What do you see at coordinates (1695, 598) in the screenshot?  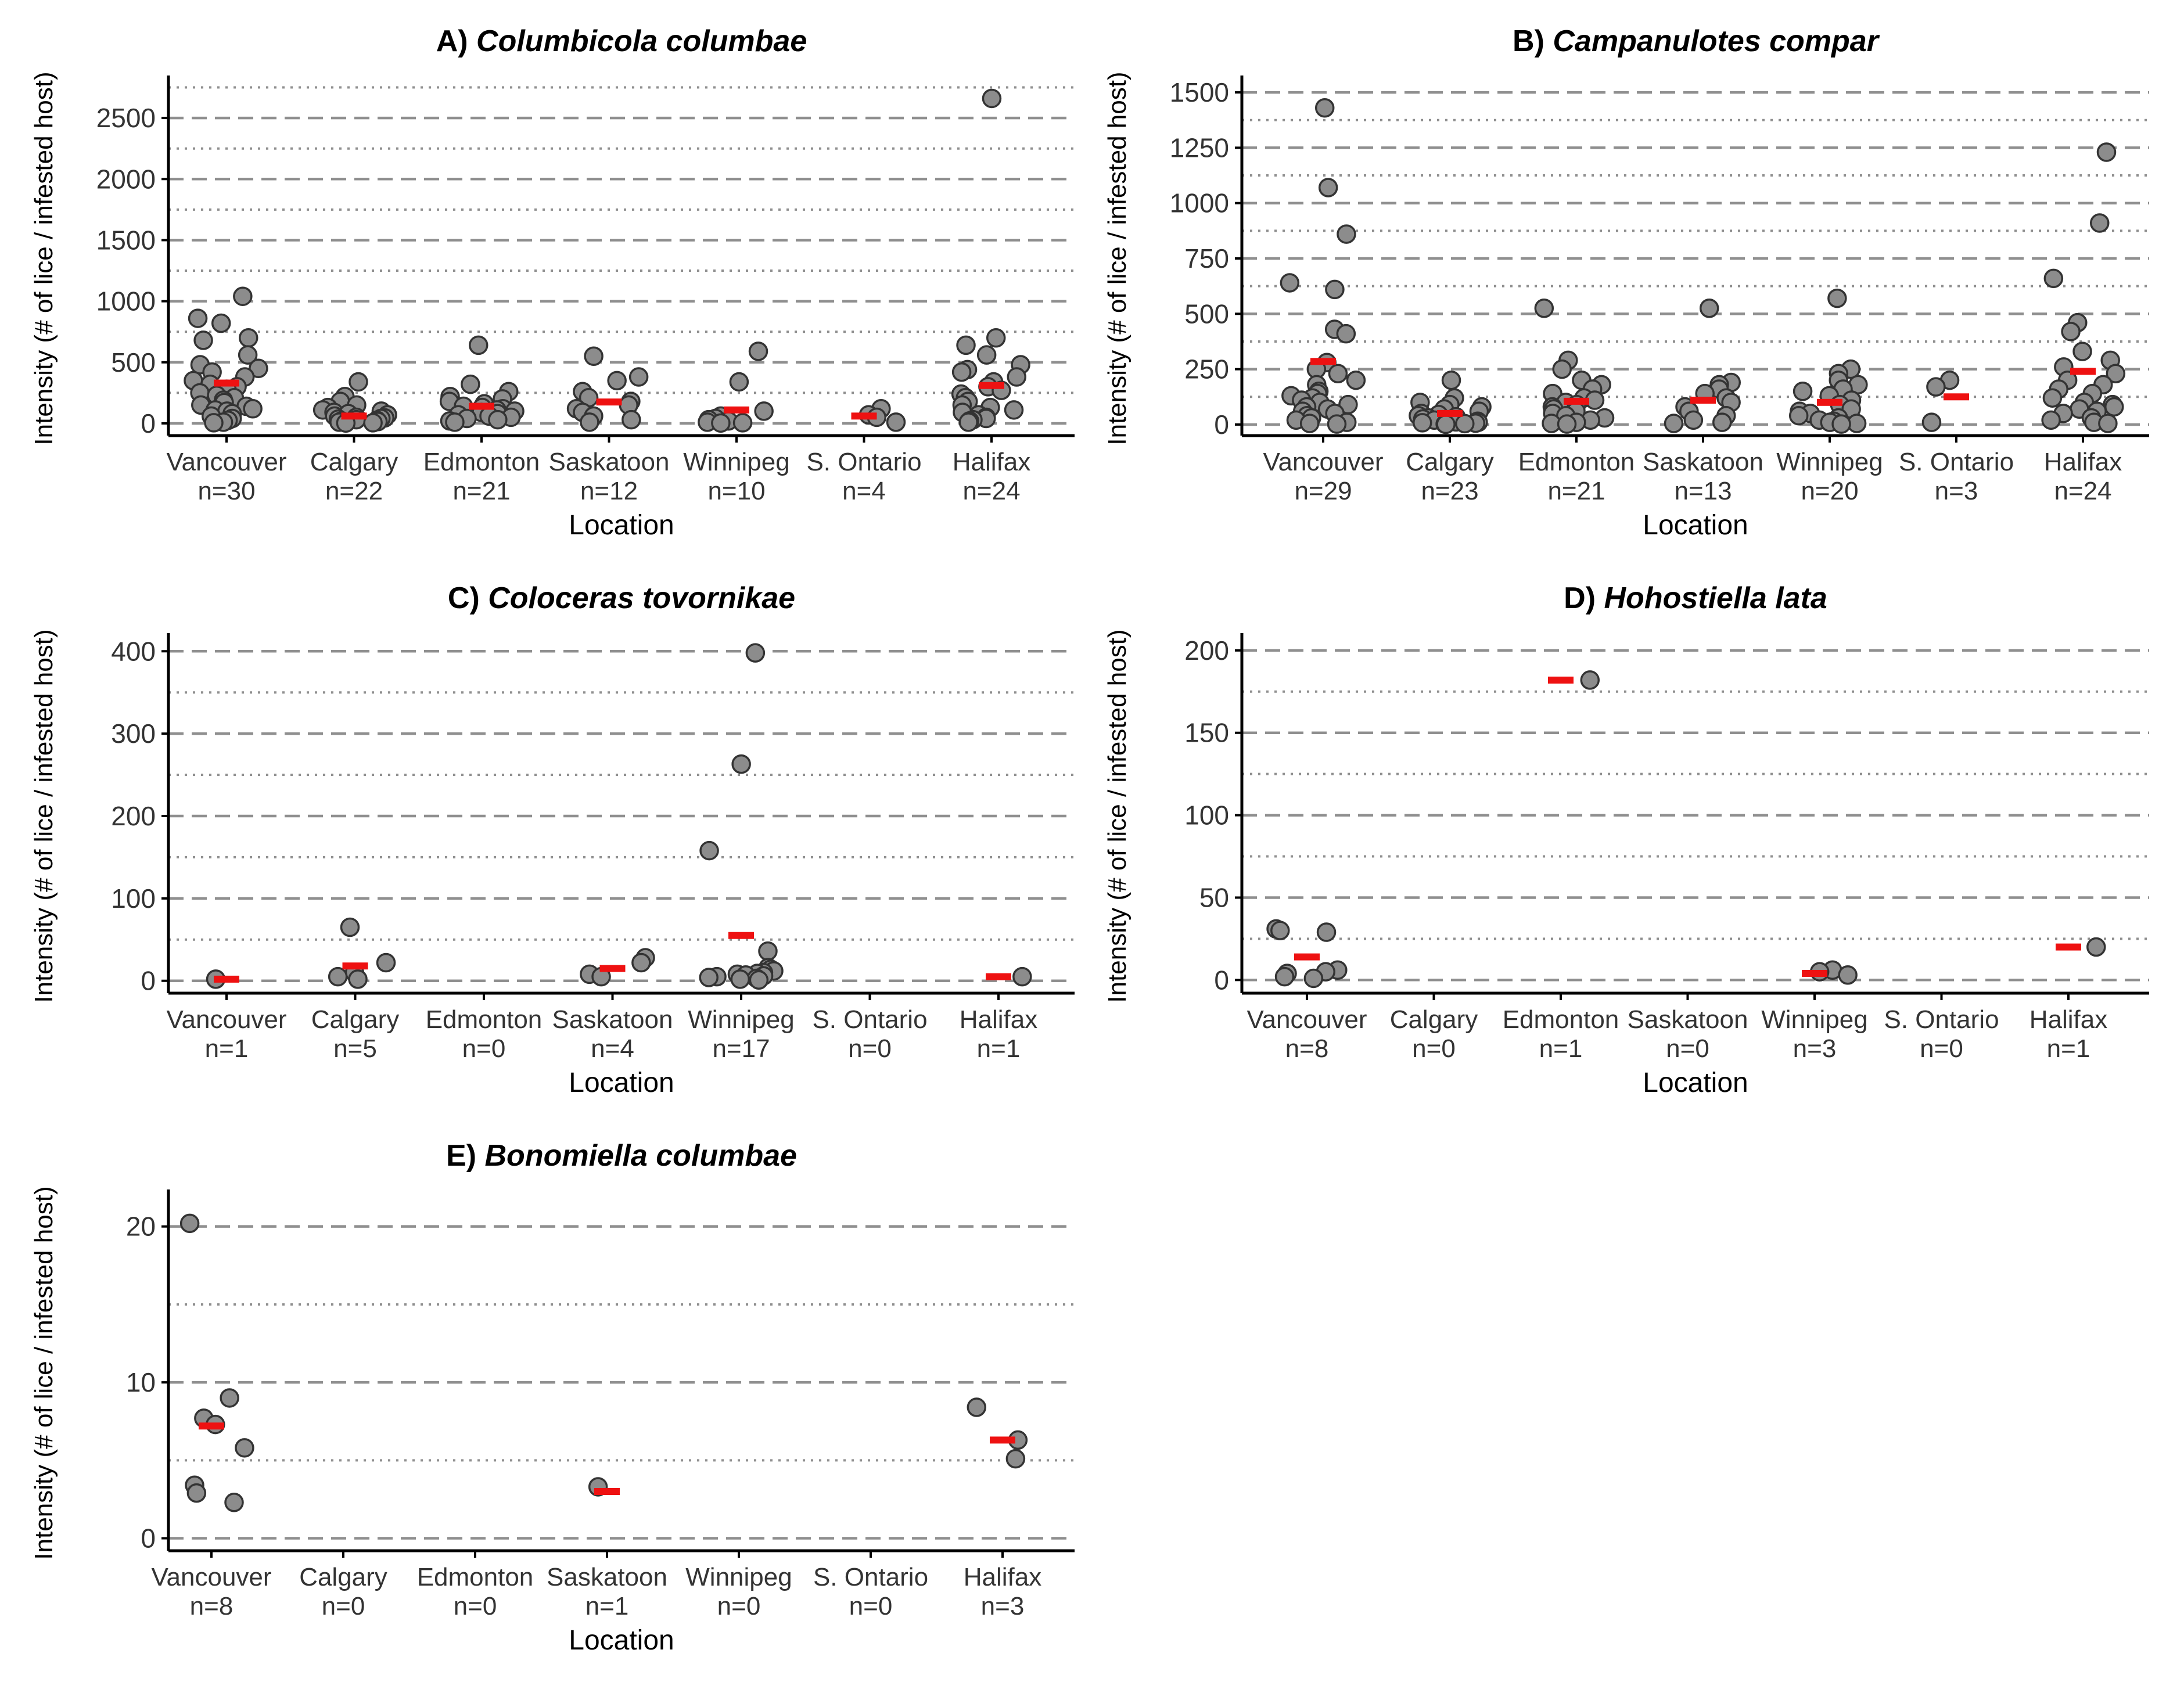 I see `panel-title: D) Hohostiella lata` at bounding box center [1695, 598].